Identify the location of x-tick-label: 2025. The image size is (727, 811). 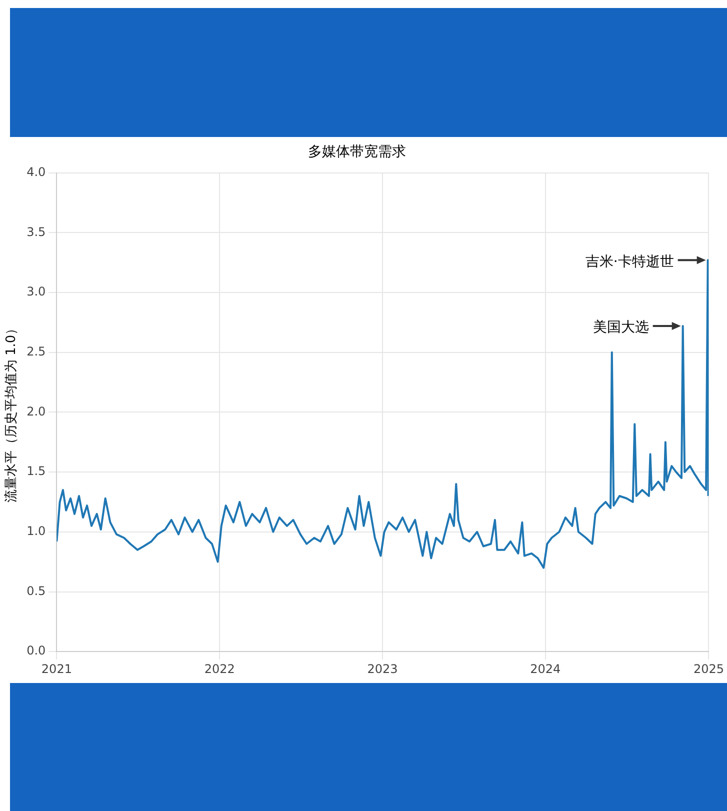
(708, 669).